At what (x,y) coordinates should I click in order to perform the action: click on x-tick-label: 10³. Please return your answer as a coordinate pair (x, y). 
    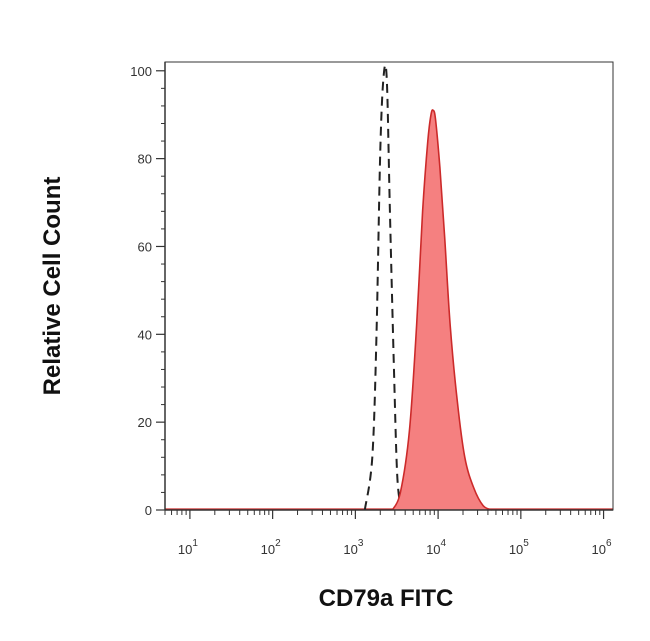
    Looking at the image, I should click on (353, 547).